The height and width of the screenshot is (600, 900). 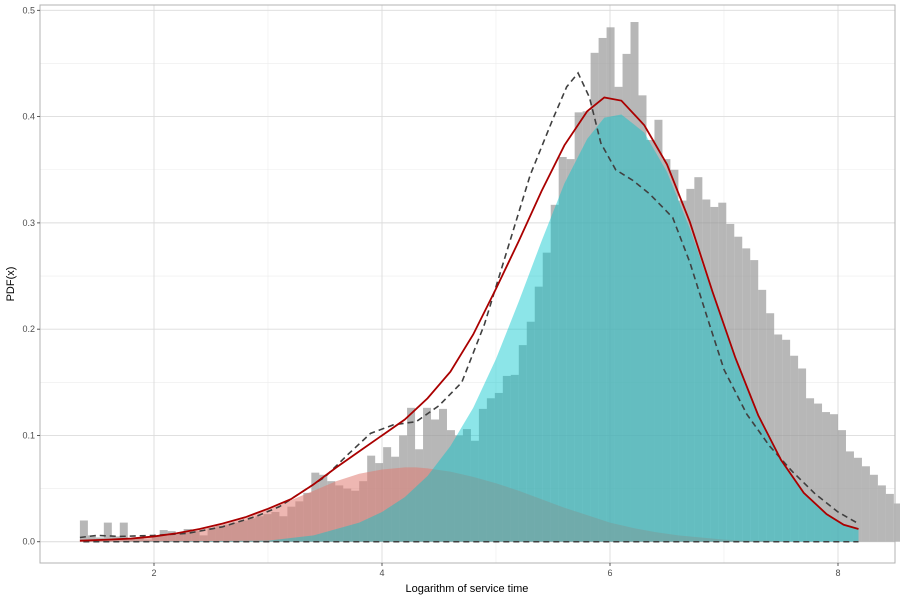 I want to click on y-axis-ticks: 0.0 0.1 0.2 0.3 0.4 0.5, so click(x=31, y=276).